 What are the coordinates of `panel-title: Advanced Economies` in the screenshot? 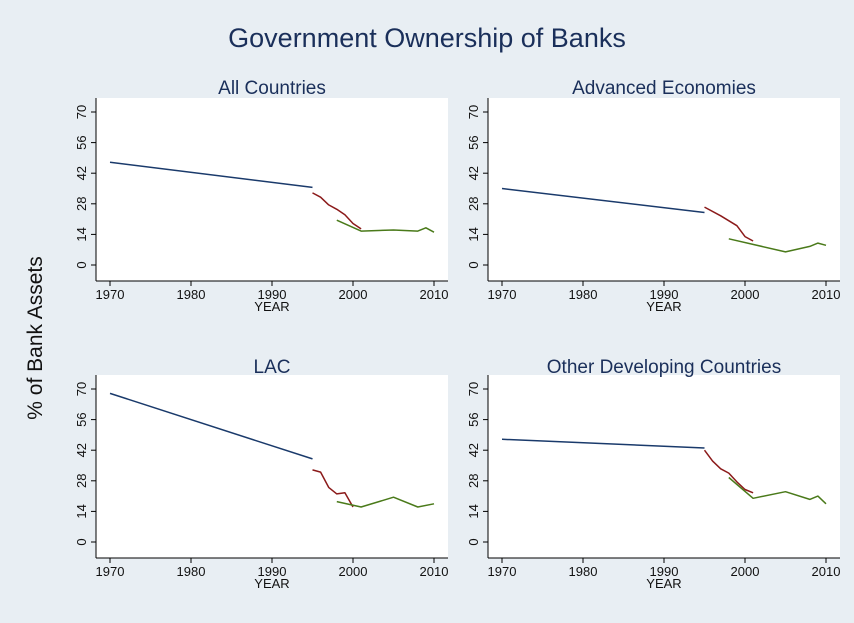 It's located at (664, 88).